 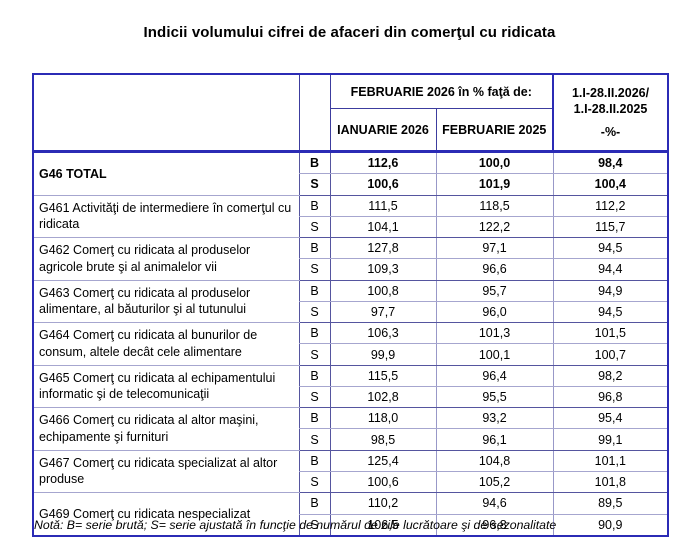 I want to click on value-cell: 101,5, so click(x=610, y=333).